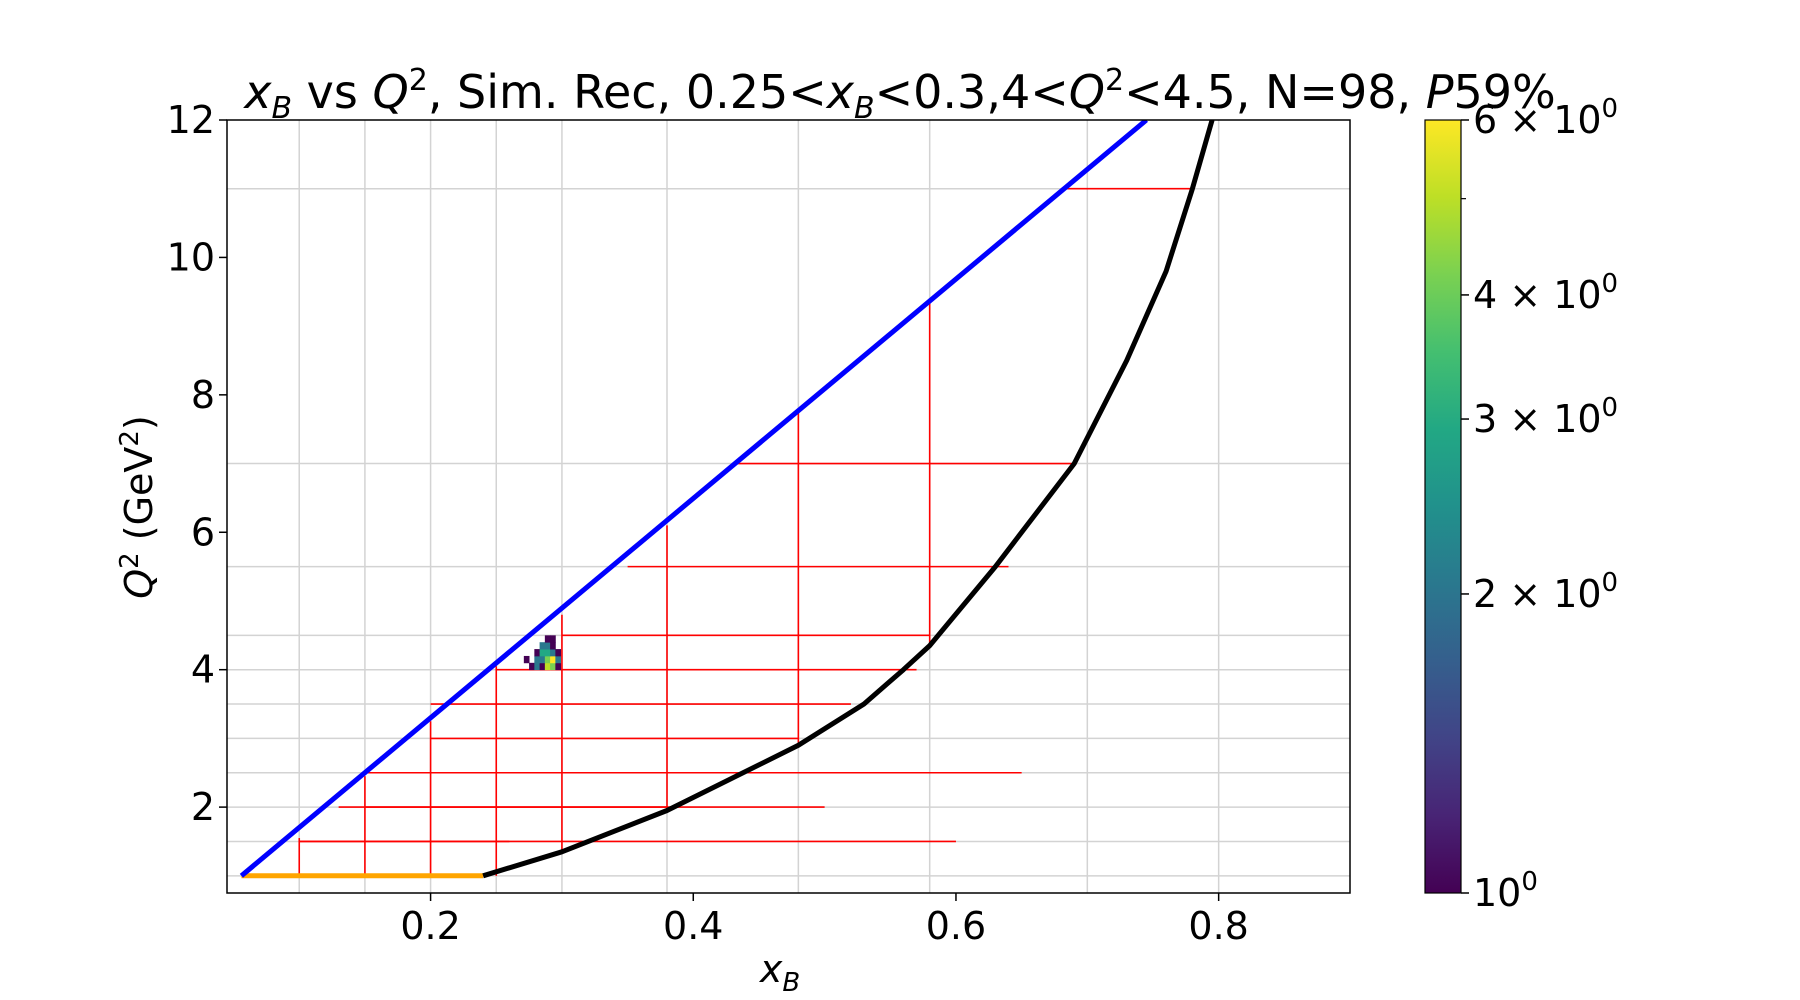  I want to click on x-tick-label: 0.6, so click(956, 926).